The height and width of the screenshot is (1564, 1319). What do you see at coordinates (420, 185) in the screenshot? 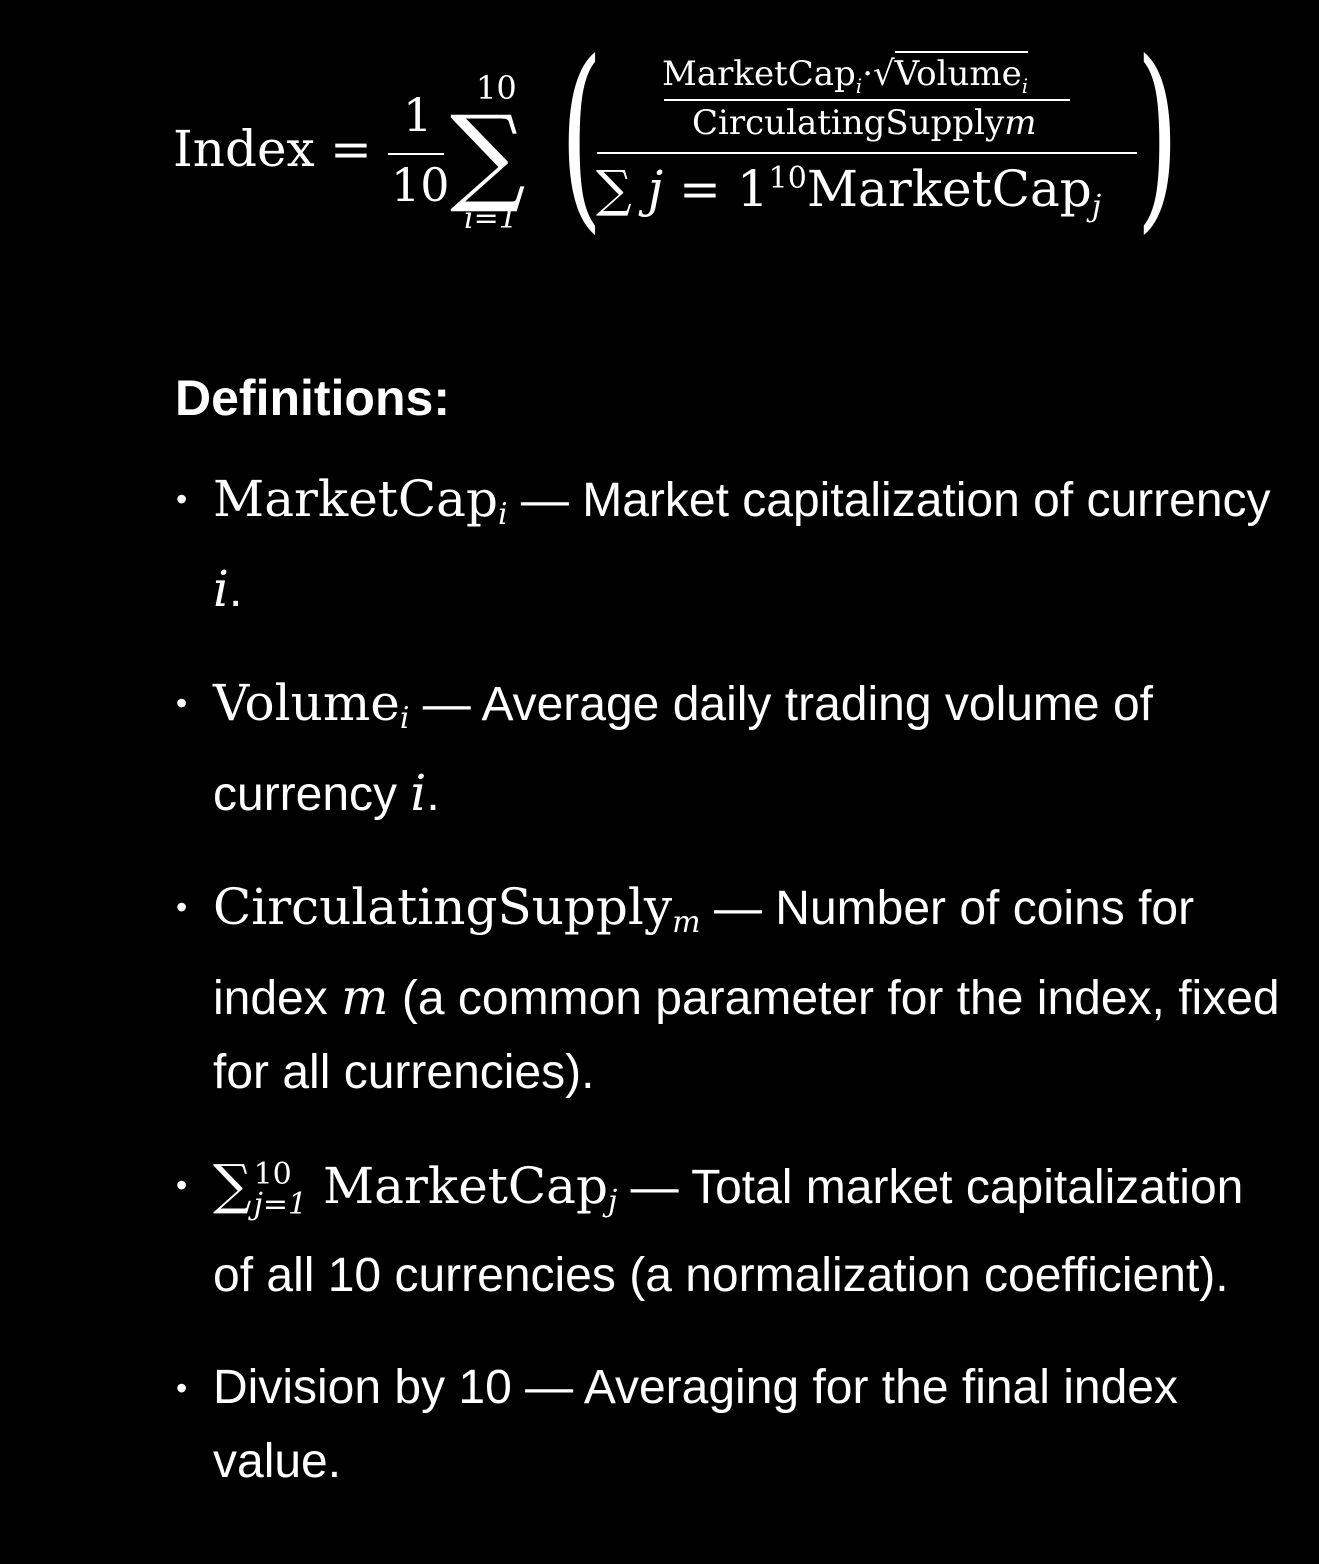
I see `fraction-denominator: 10` at bounding box center [420, 185].